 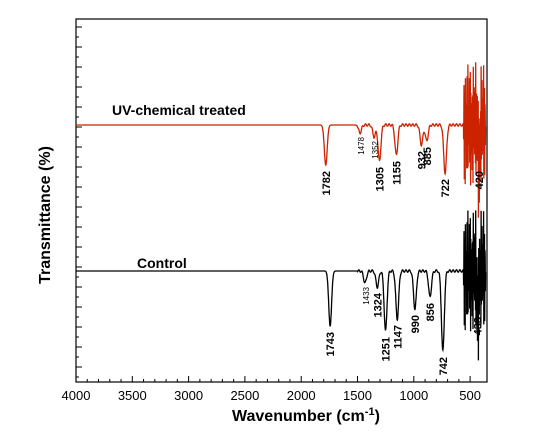 What do you see at coordinates (480, 180) in the screenshot?
I see `peak-label: 420` at bounding box center [480, 180].